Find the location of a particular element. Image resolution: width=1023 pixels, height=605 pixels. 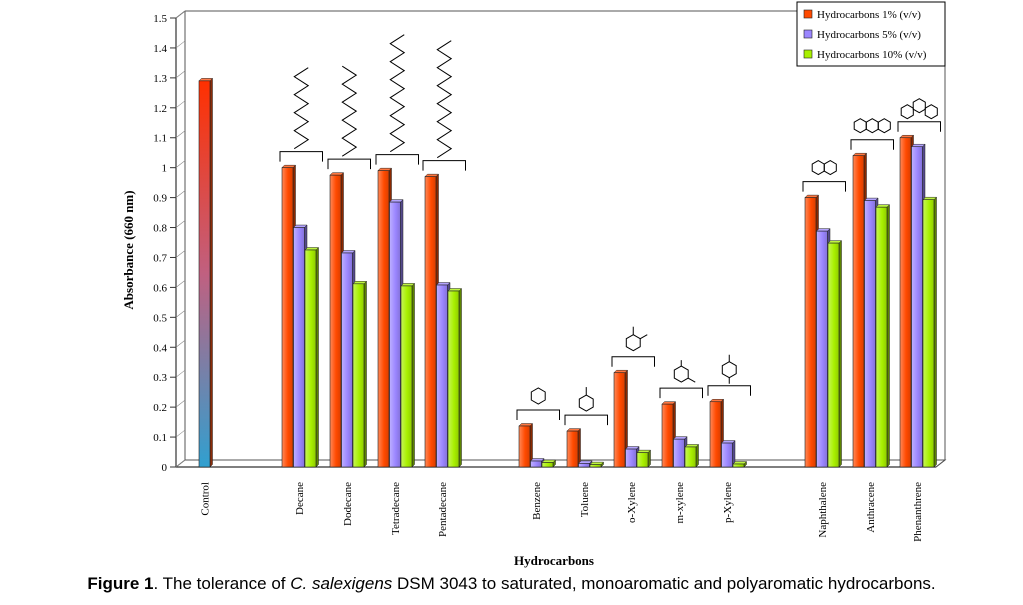

x-tick-label-p-xylene: p-Xylene is located at coordinates (728, 502).